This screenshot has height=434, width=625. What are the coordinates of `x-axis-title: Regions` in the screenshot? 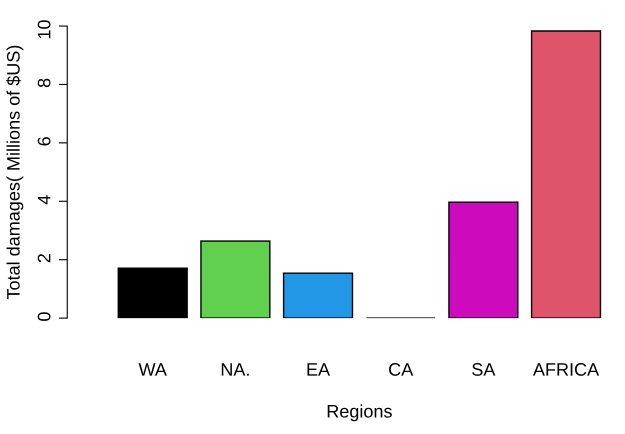 It's located at (360, 413).